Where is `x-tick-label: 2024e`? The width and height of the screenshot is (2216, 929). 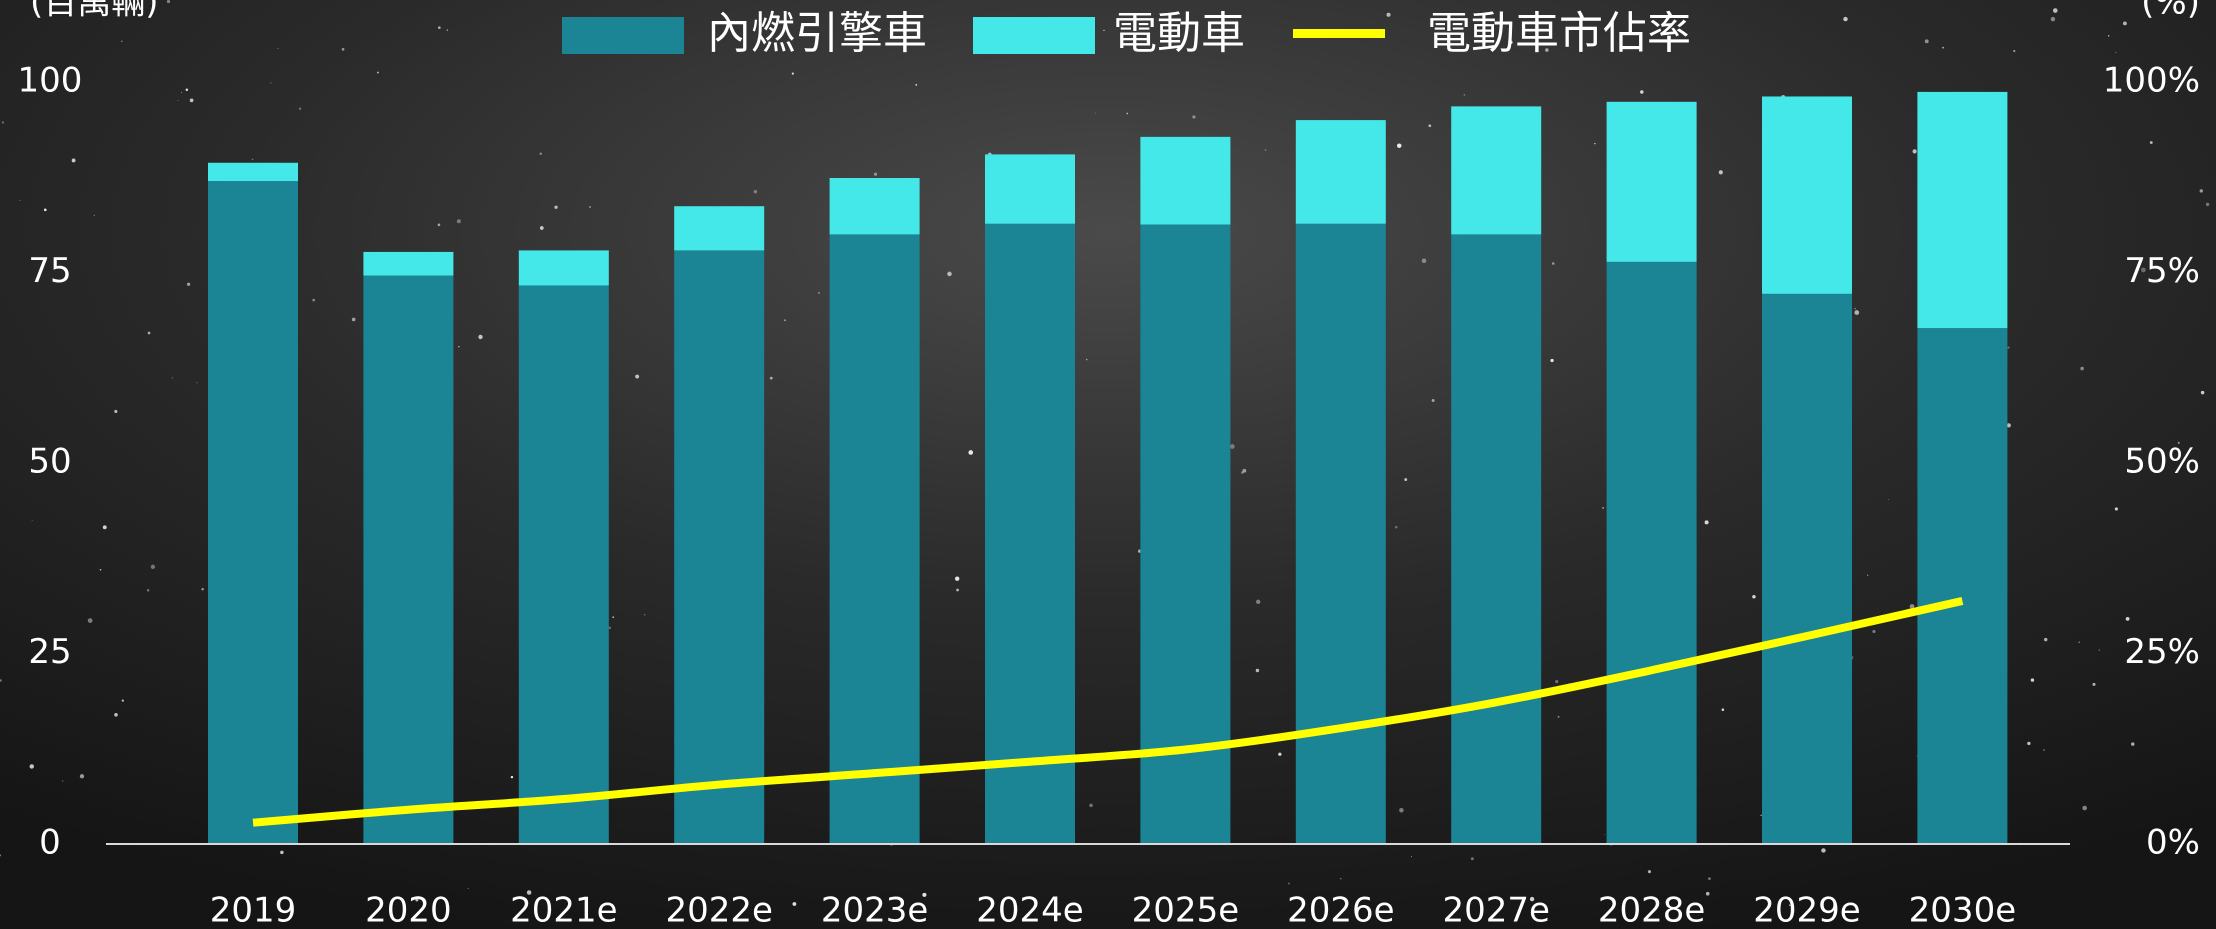 x-tick-label: 2024e is located at coordinates (1029, 910).